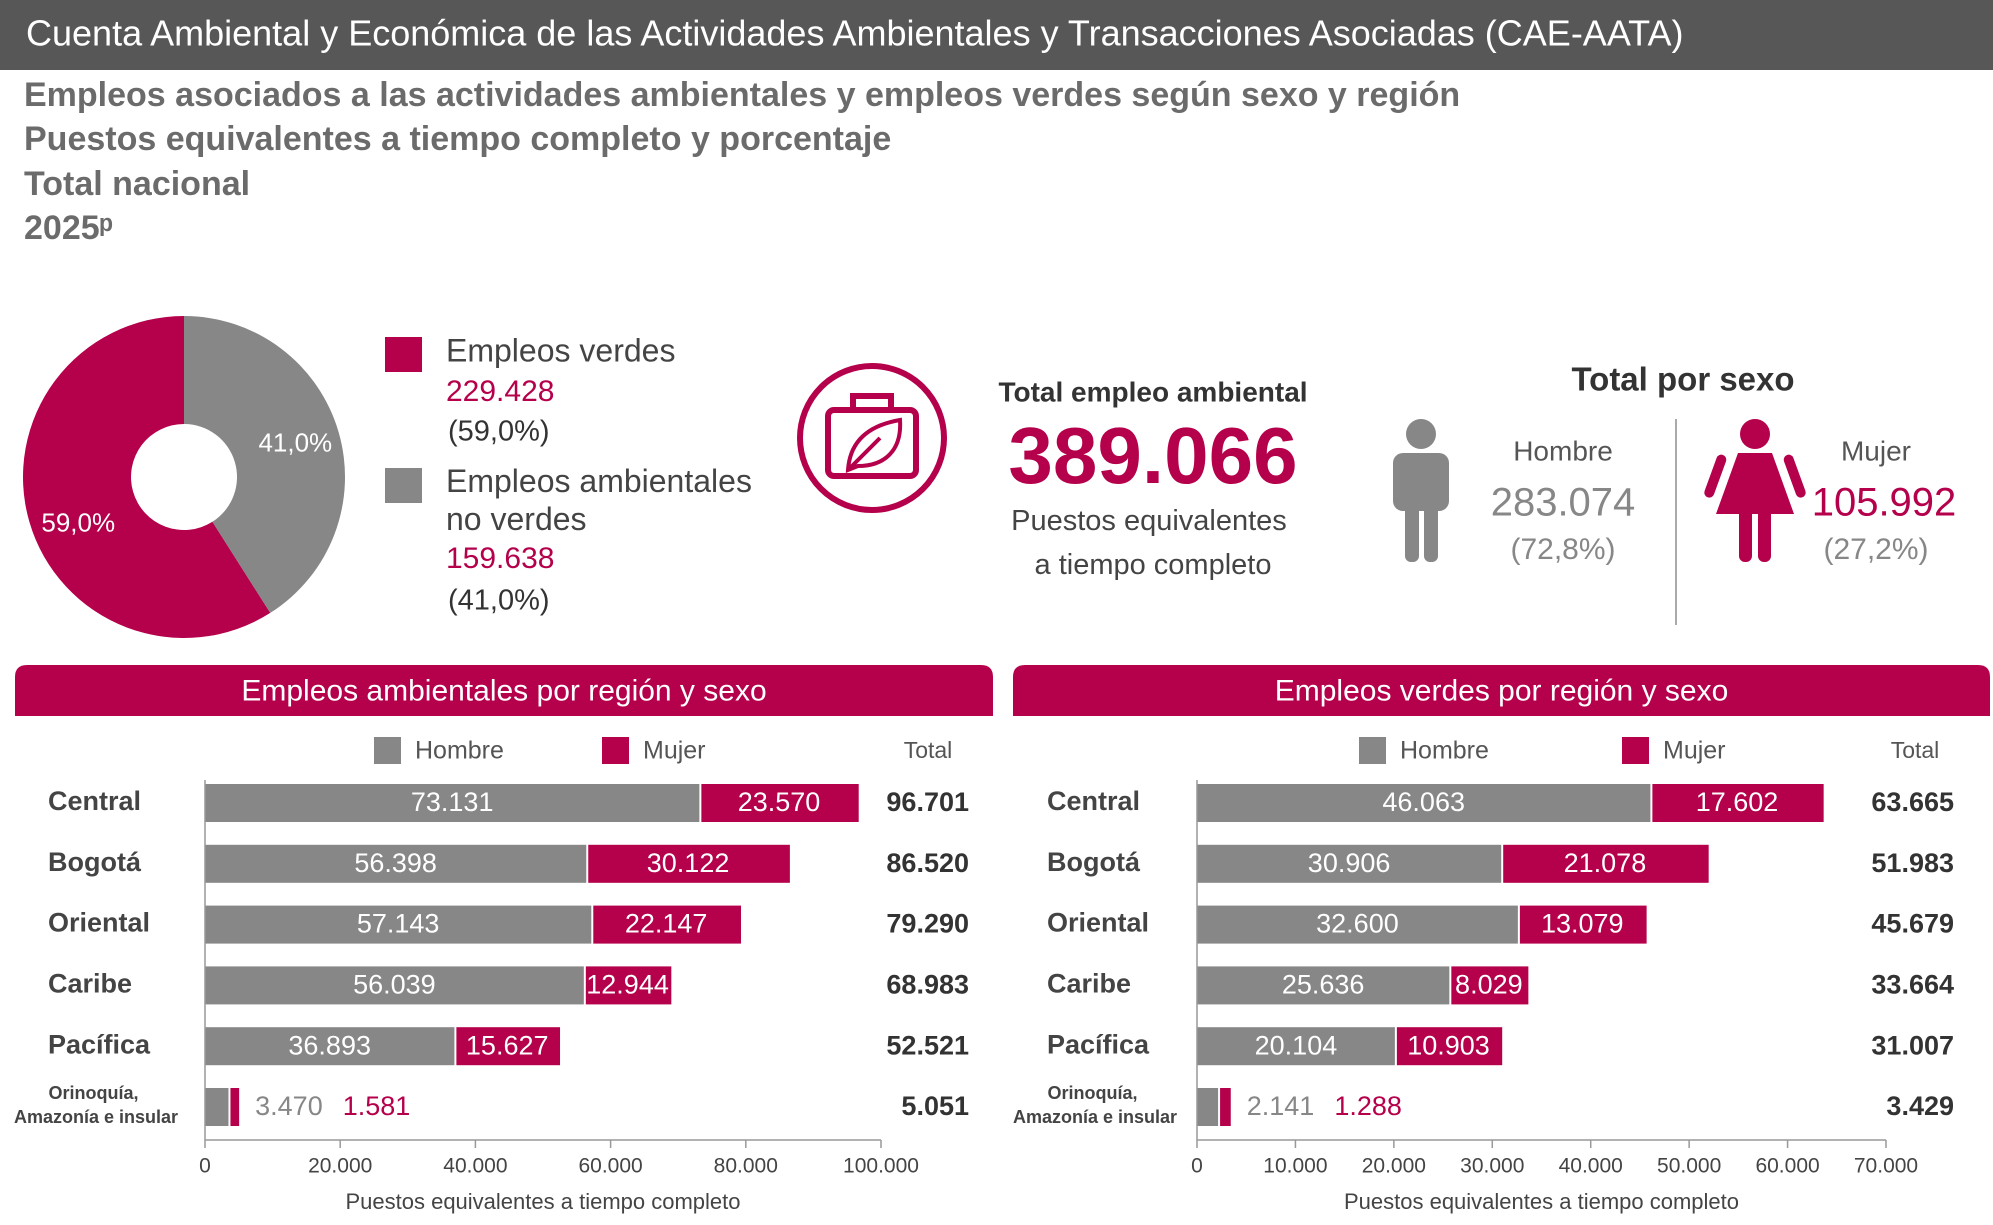 This screenshot has height=1225, width=1993. I want to click on bar-value-label: 25.636, so click(1323, 985).